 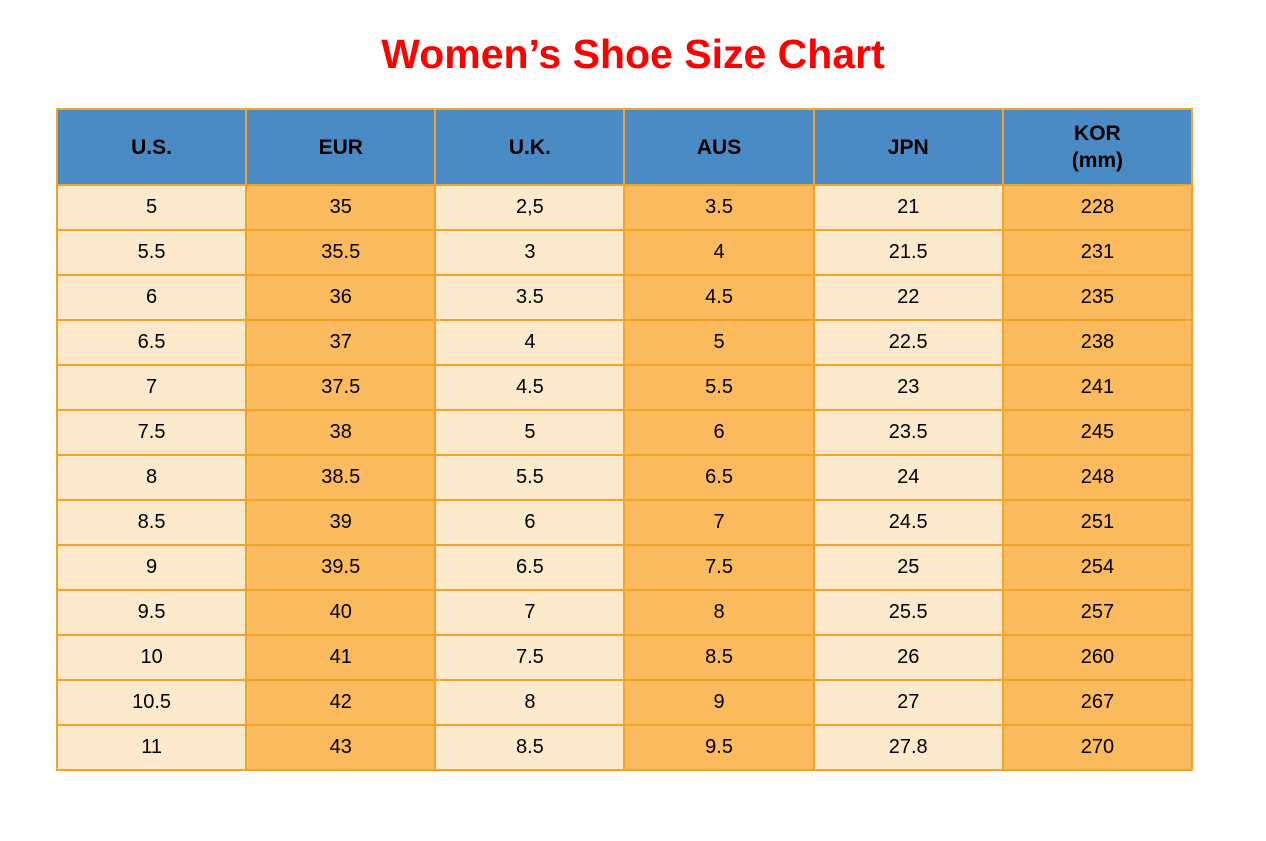 What do you see at coordinates (1097, 702) in the screenshot?
I see `table-cell: 267` at bounding box center [1097, 702].